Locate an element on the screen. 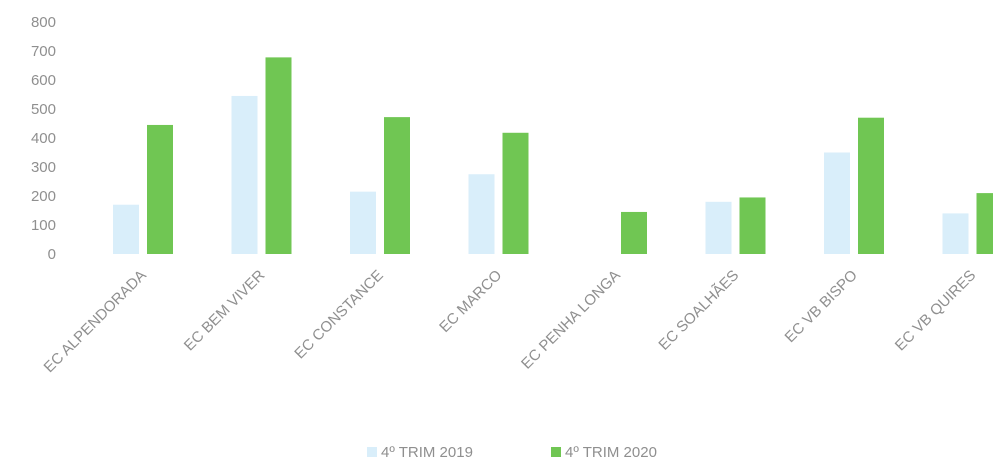 The width and height of the screenshot is (993, 468). y-tick-label-0: 0 is located at coordinates (52, 254).